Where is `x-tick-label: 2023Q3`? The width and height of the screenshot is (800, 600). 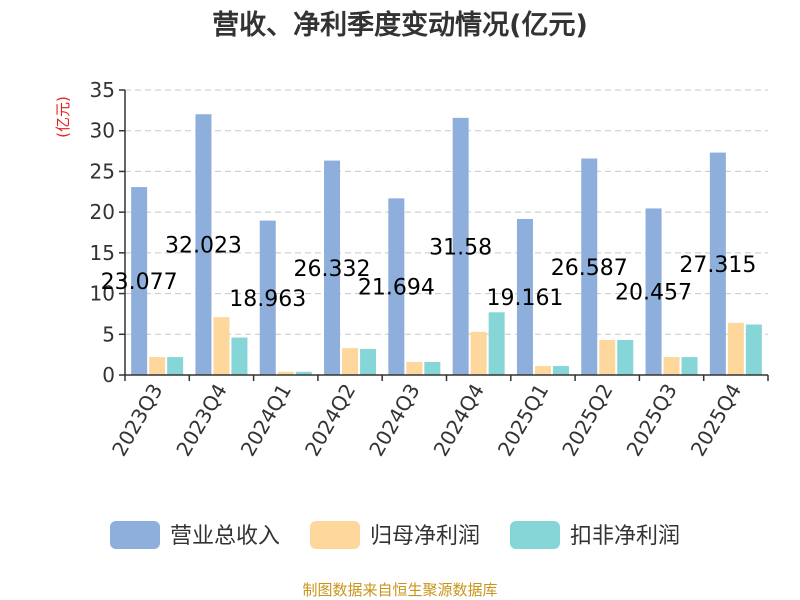
x-tick-label: 2023Q3 is located at coordinates (137, 420).